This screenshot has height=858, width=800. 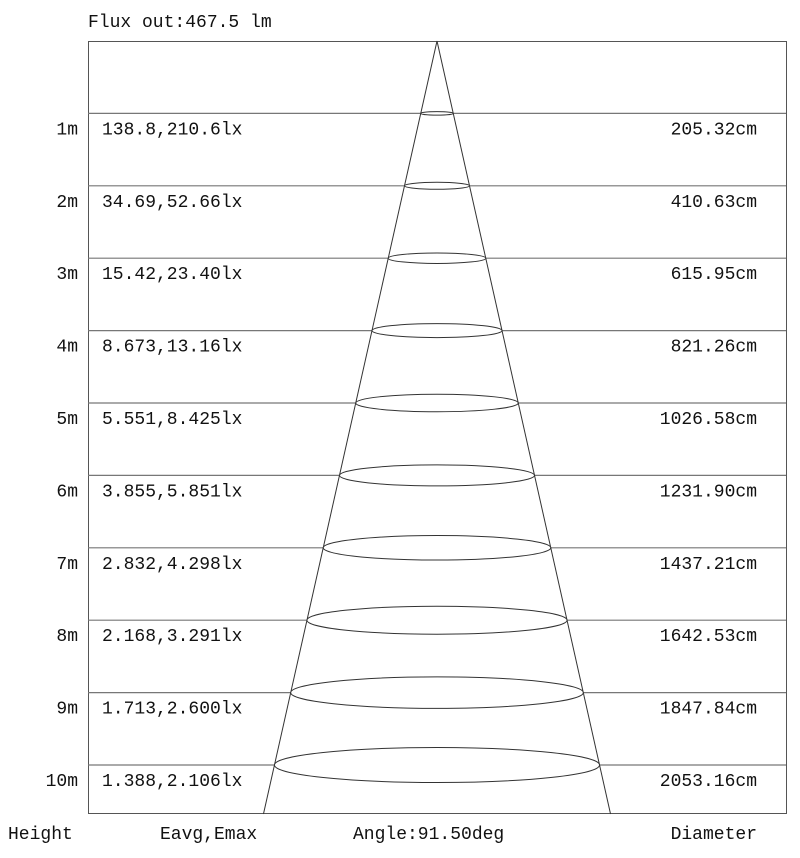 What do you see at coordinates (172, 492) in the screenshot?
I see `row-illuminance-value: 3.855,5.851lx` at bounding box center [172, 492].